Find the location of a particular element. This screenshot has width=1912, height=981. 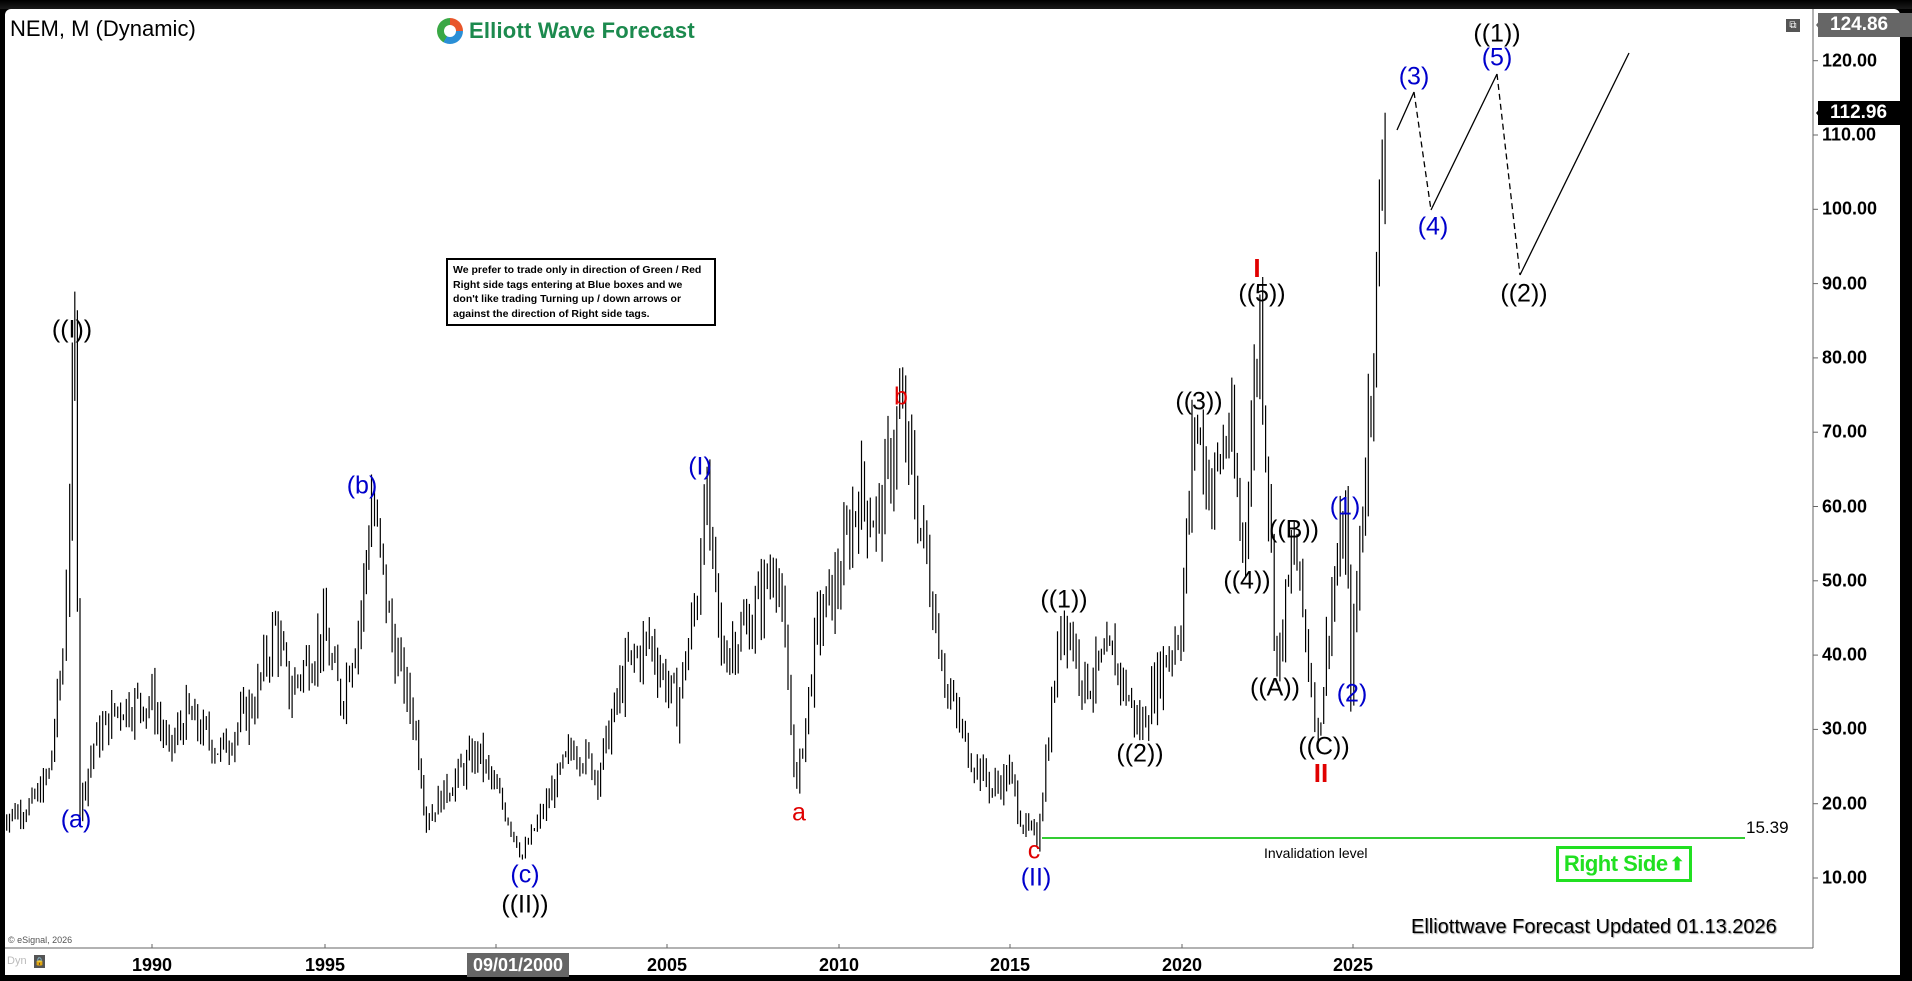

price-axis-label: 40.00 is located at coordinates (1845, 654).